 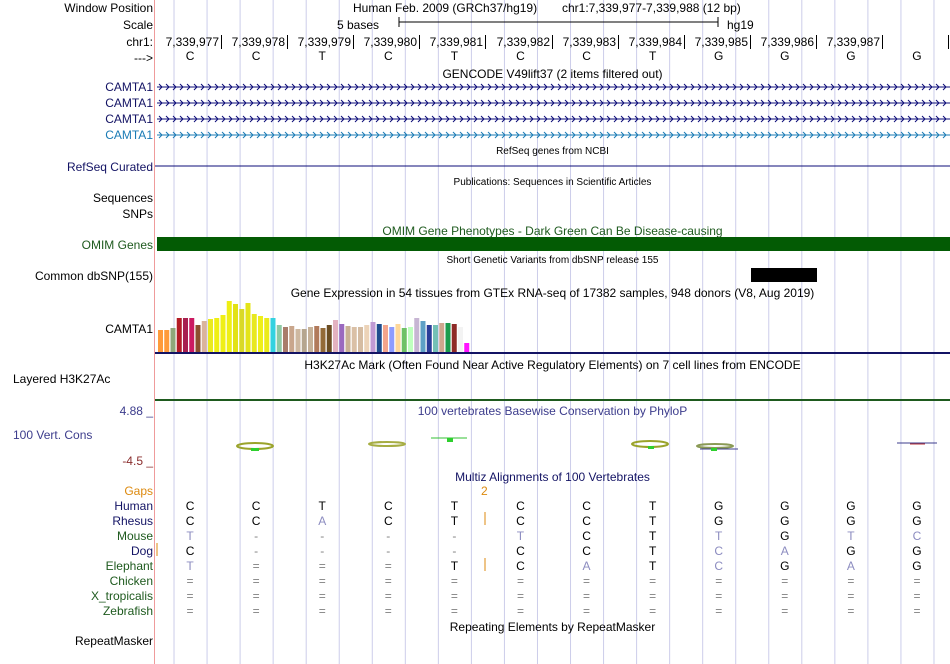 What do you see at coordinates (553, 244) in the screenshot?
I see `omim-gene-bar` at bounding box center [553, 244].